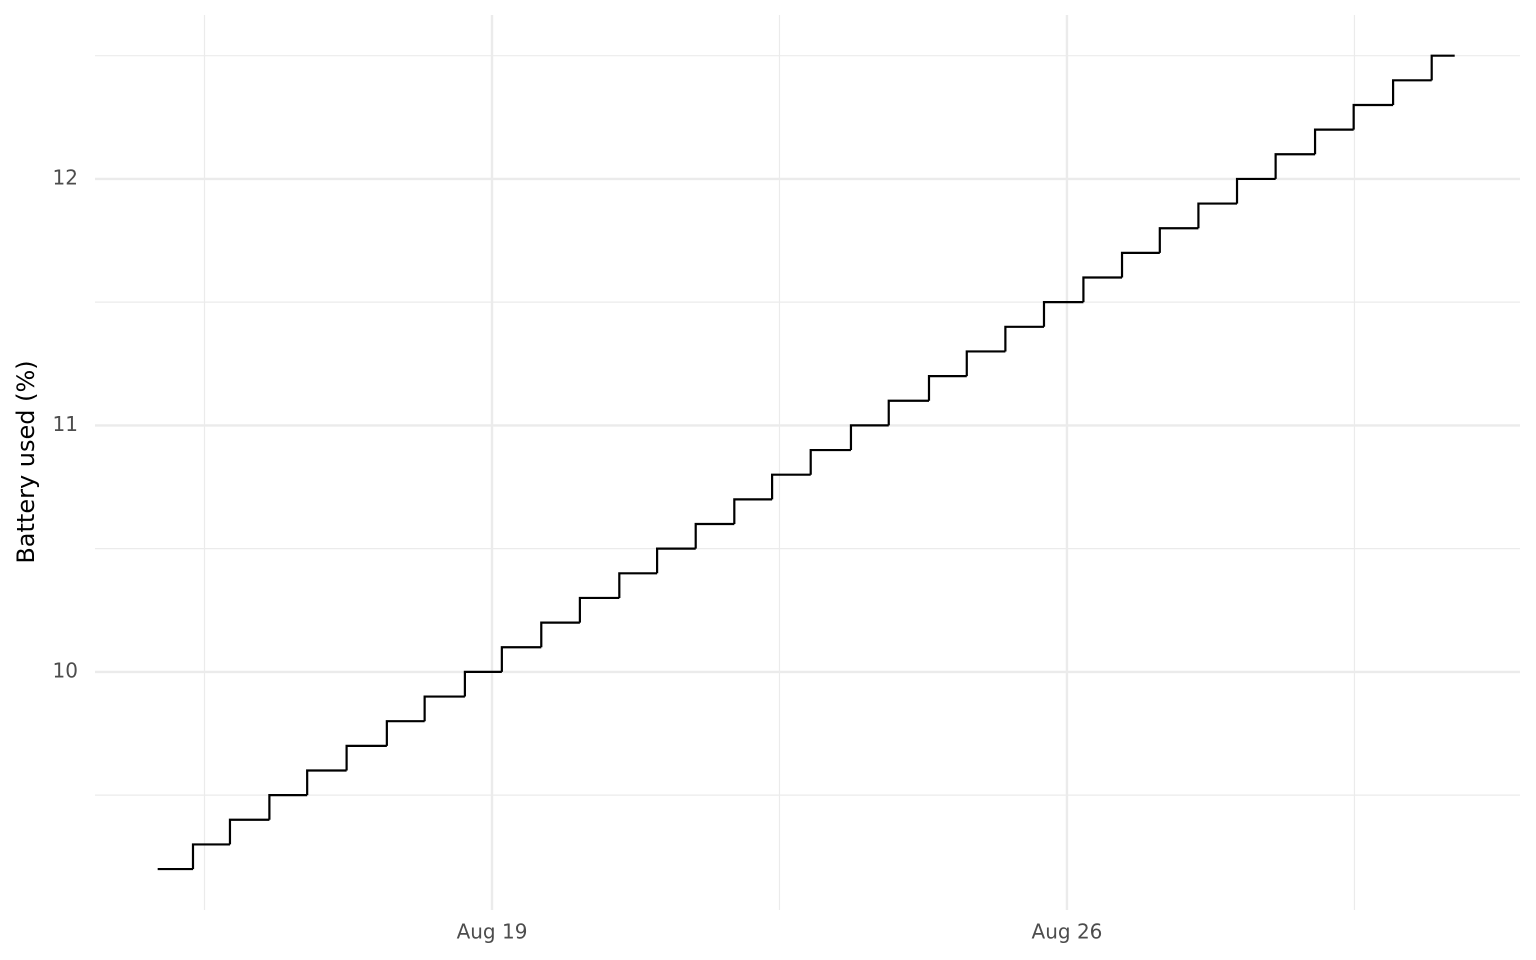 This screenshot has width=1536, height=960. Describe the element at coordinates (492, 932) in the screenshot. I see `x-tick-label: Aug 19` at that location.